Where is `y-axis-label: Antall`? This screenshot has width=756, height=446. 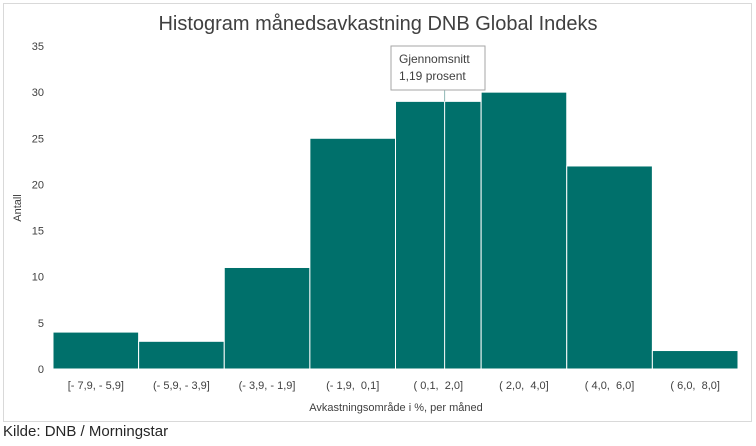
y-axis-label: Antall is located at coordinates (18, 208).